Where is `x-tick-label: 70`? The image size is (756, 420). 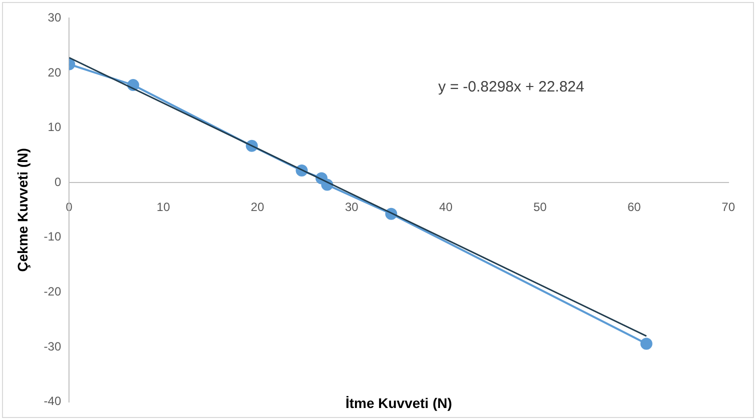
x-tick-label: 70 is located at coordinates (729, 207).